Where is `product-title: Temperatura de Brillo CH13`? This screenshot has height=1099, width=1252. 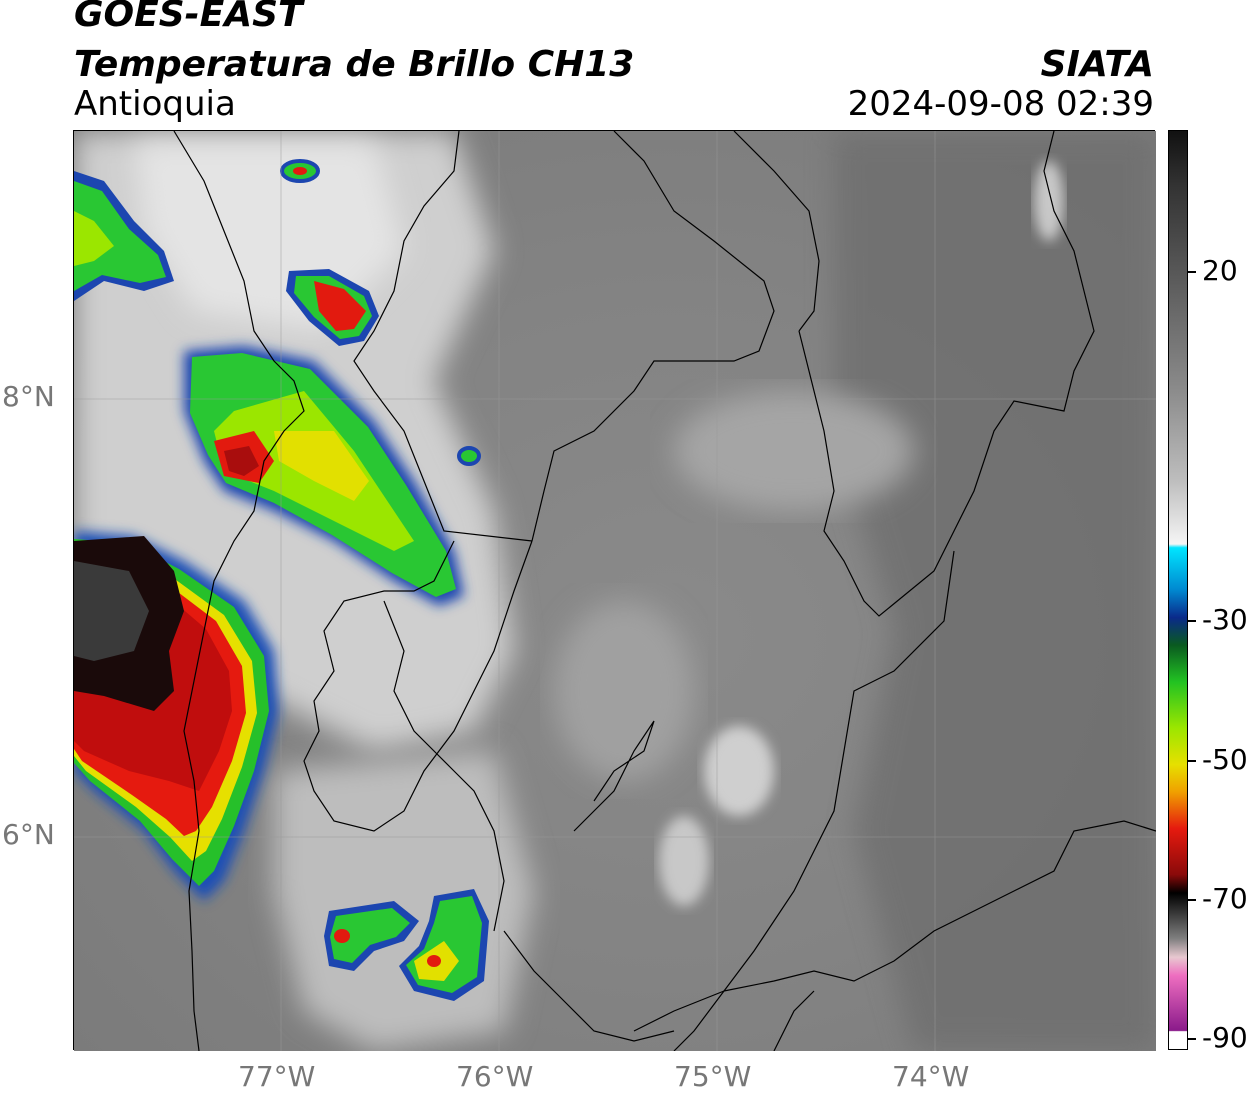
product-title: Temperatura de Brillo CH13 is located at coordinates (354, 64).